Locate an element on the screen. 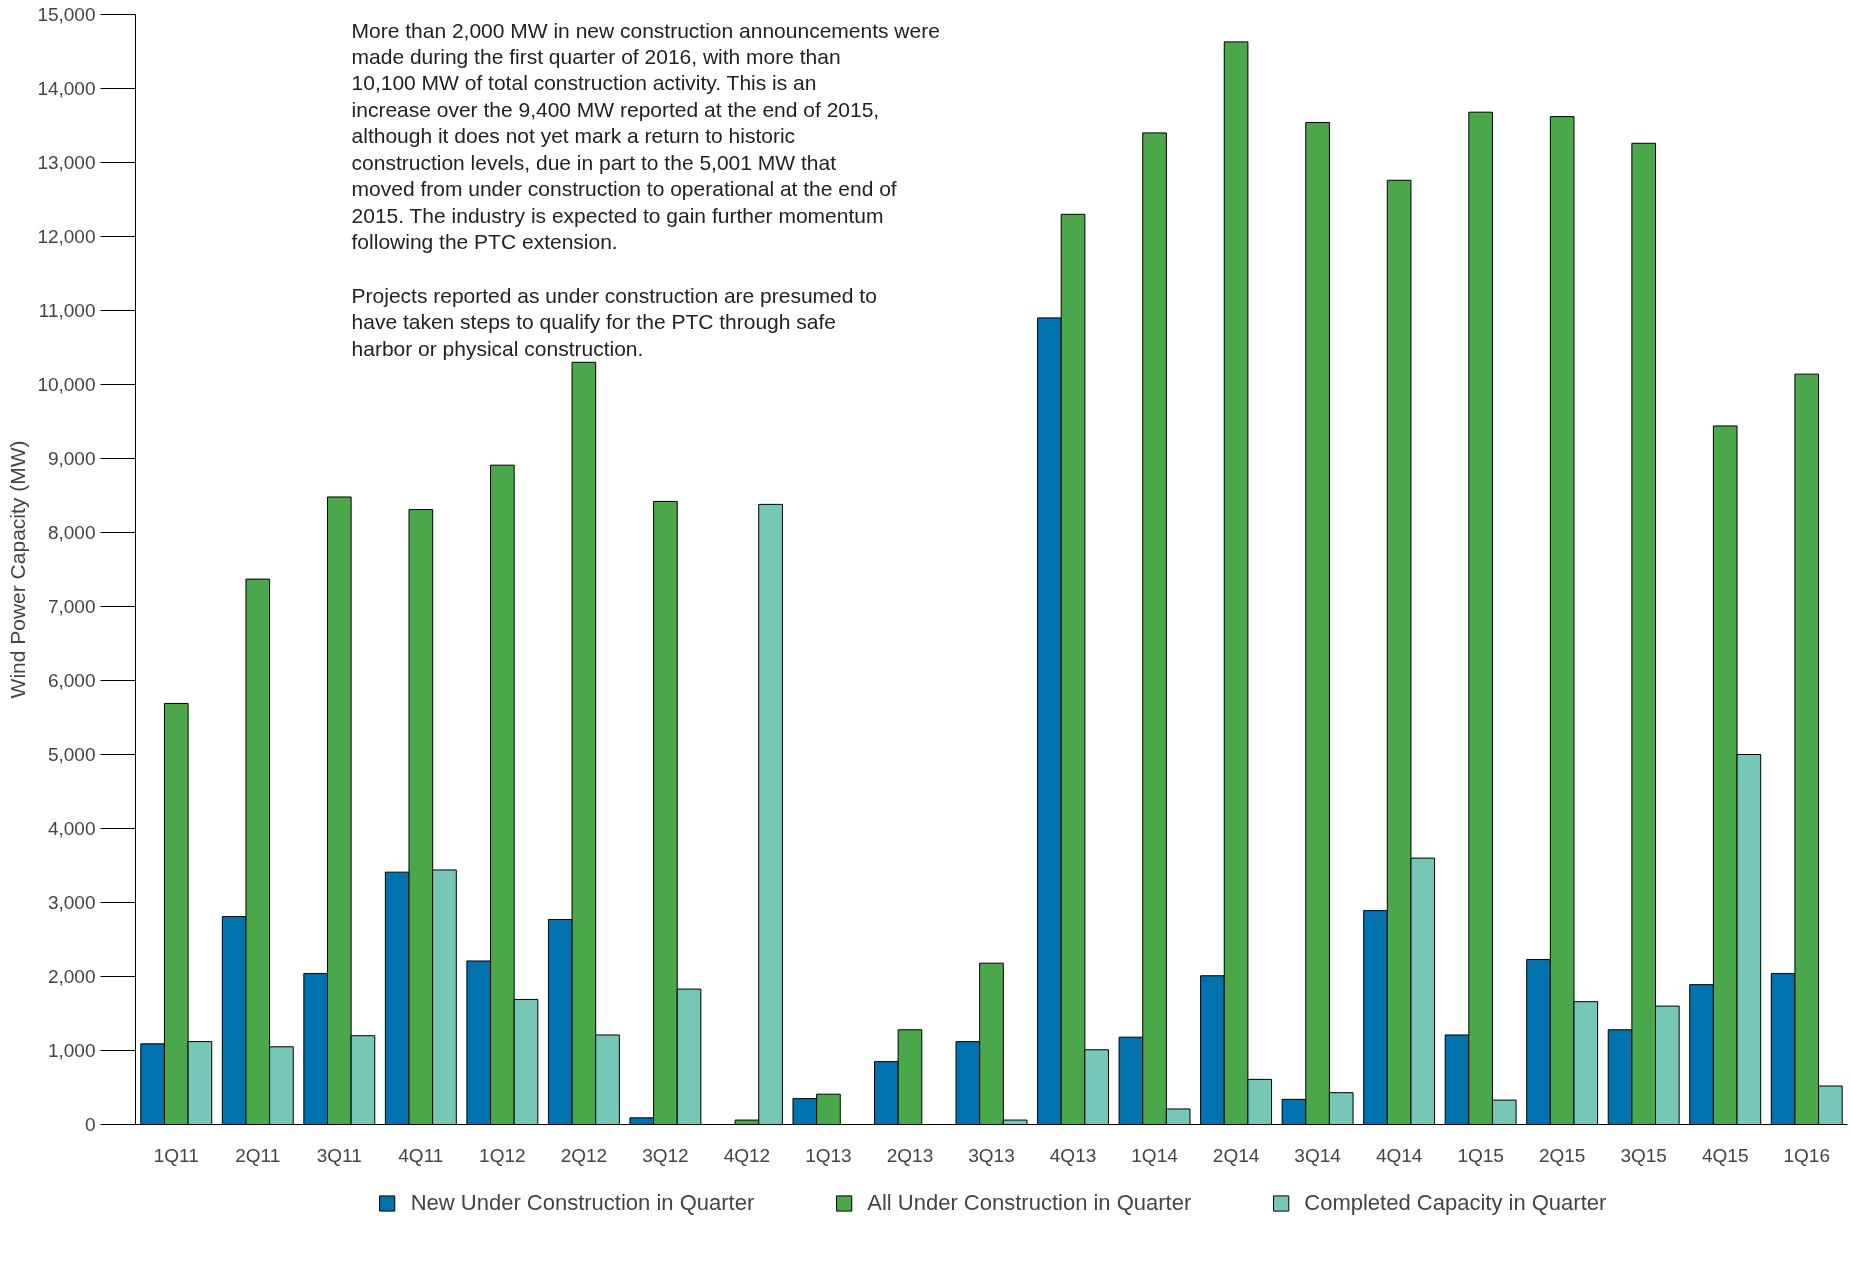  x-tick-label: 1Q11 is located at coordinates (176, 1155).